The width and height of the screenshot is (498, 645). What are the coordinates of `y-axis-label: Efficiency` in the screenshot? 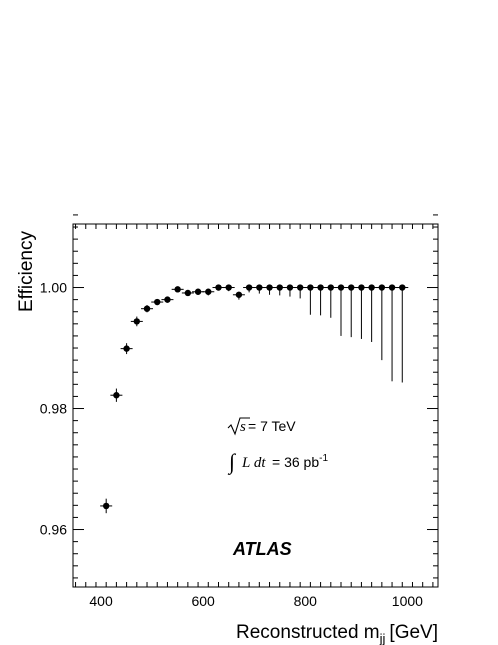 It's located at (26, 271).